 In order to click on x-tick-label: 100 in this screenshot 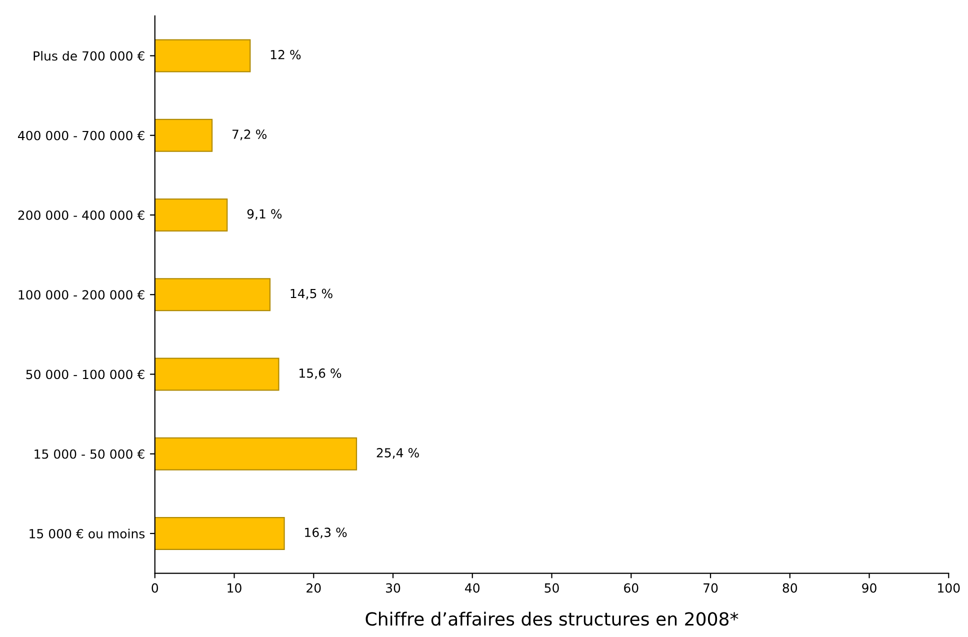, I will do `click(949, 588)`.